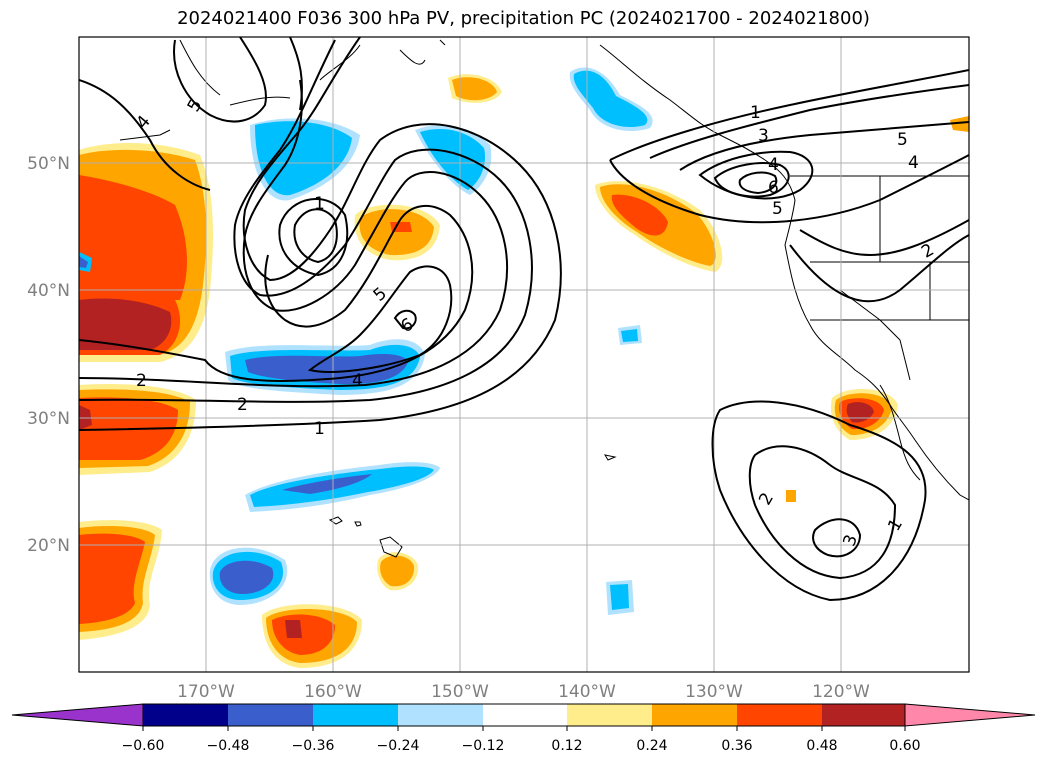 The height and width of the screenshot is (765, 1047). I want to click on colorbar-tick-label: −0.60, so click(143, 746).